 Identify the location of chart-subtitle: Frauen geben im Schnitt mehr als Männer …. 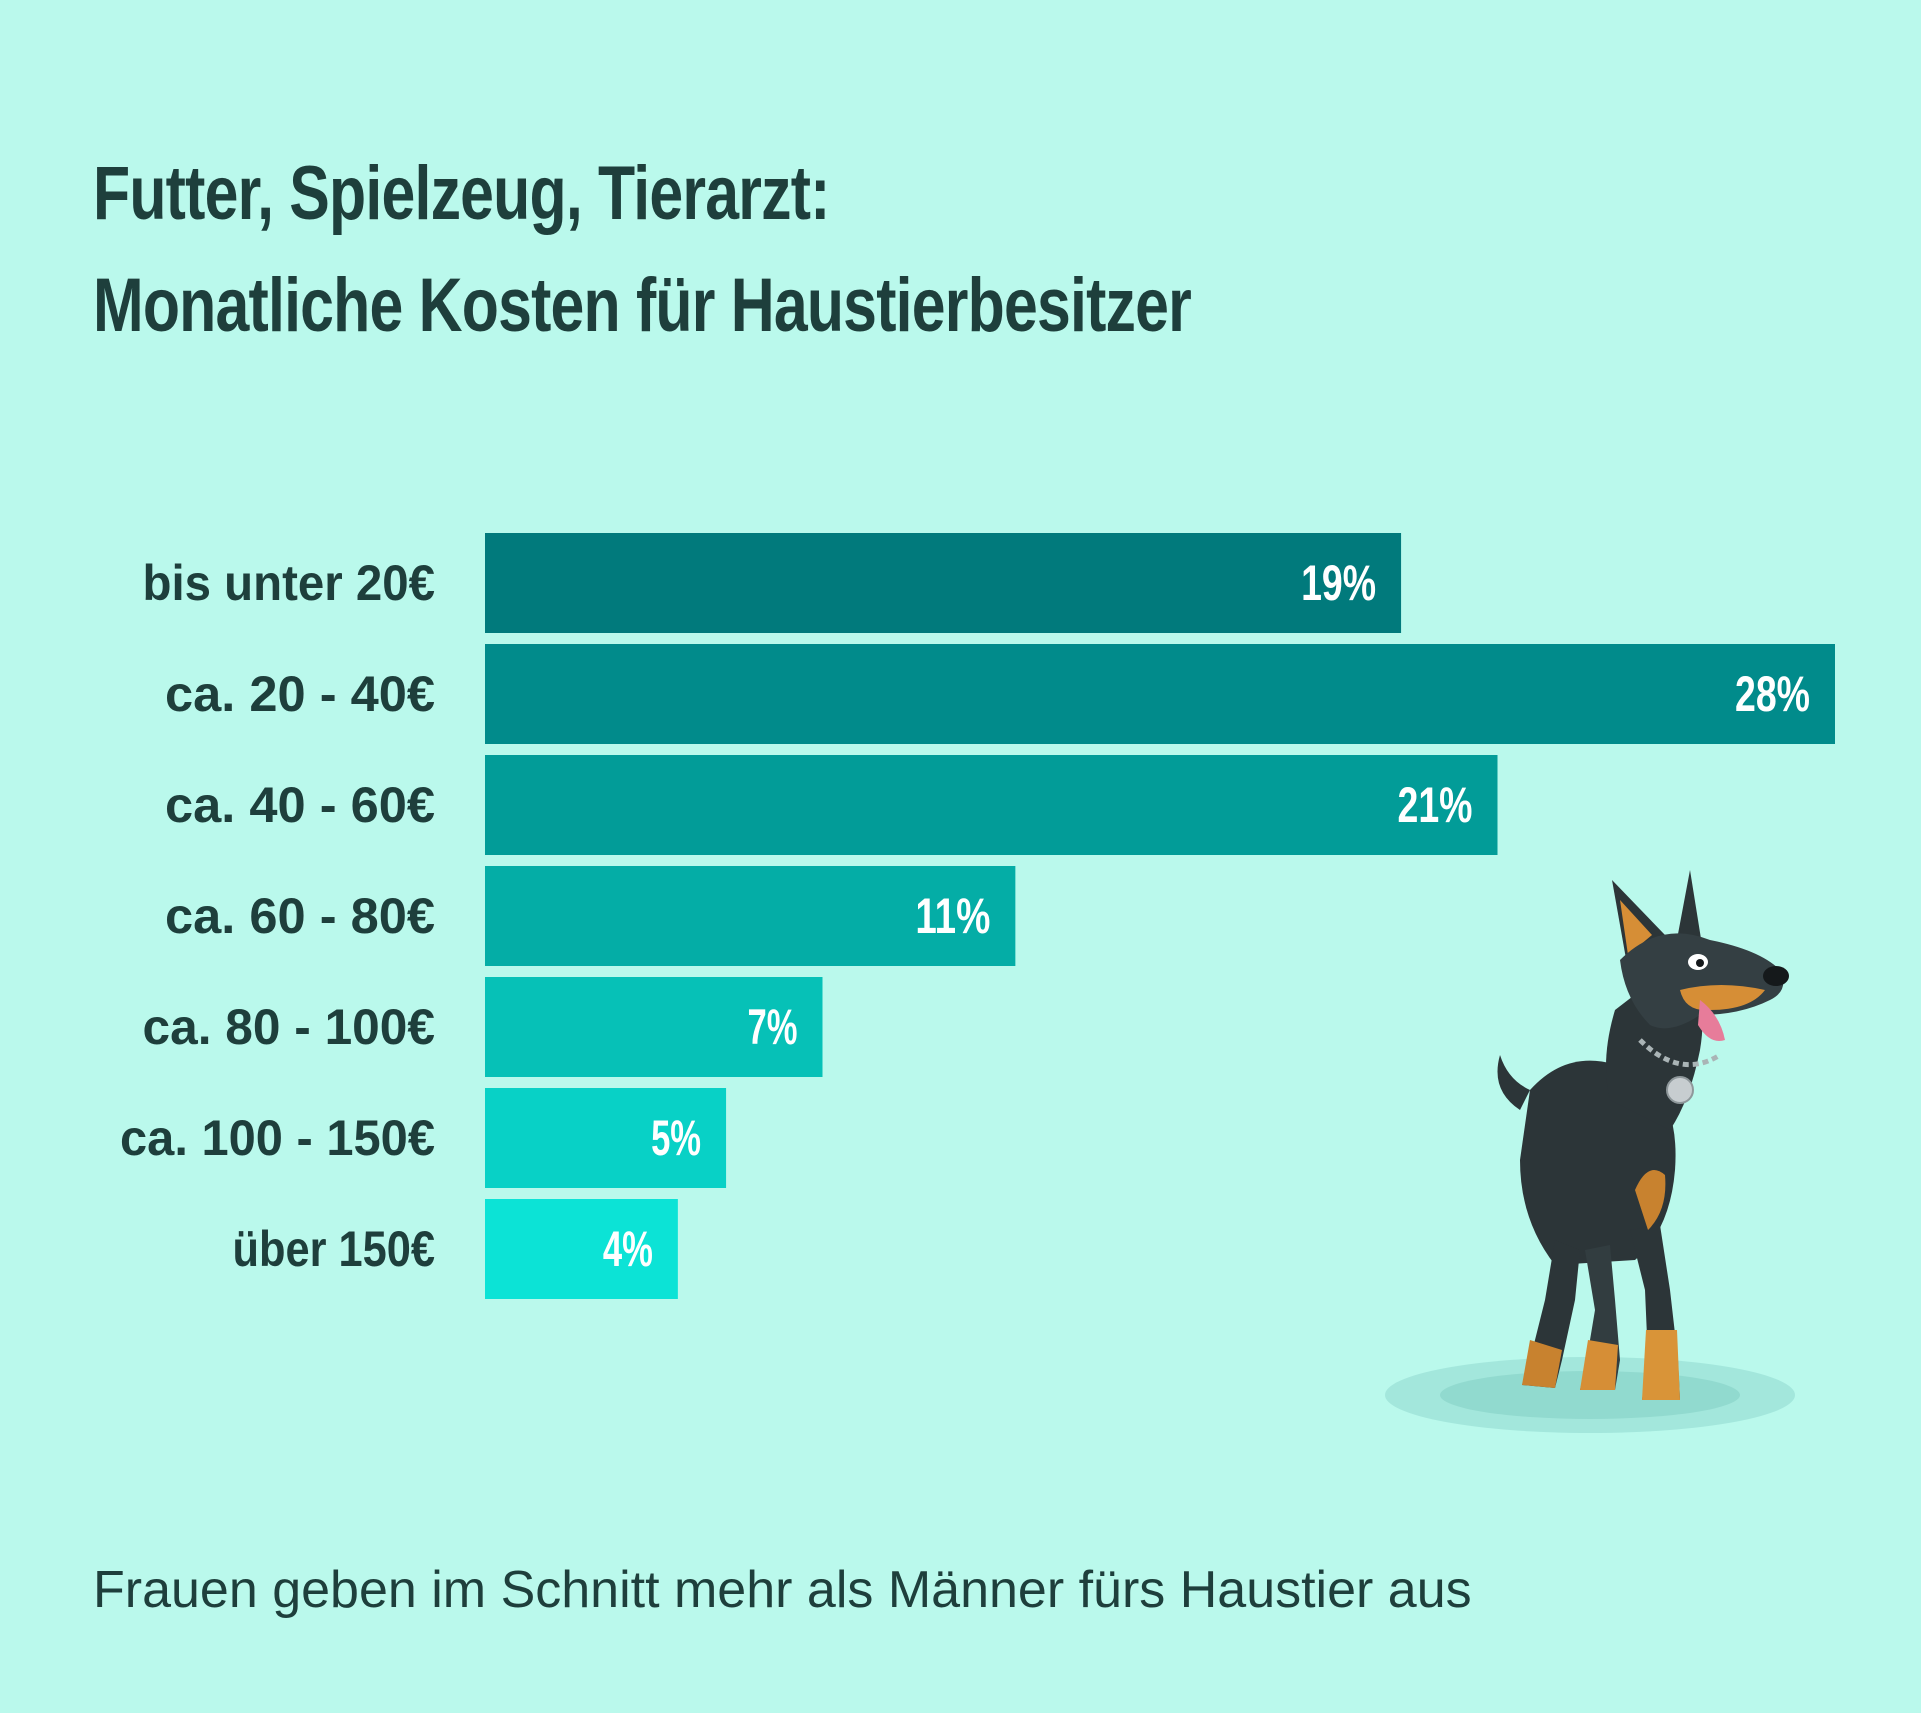
(782, 1590).